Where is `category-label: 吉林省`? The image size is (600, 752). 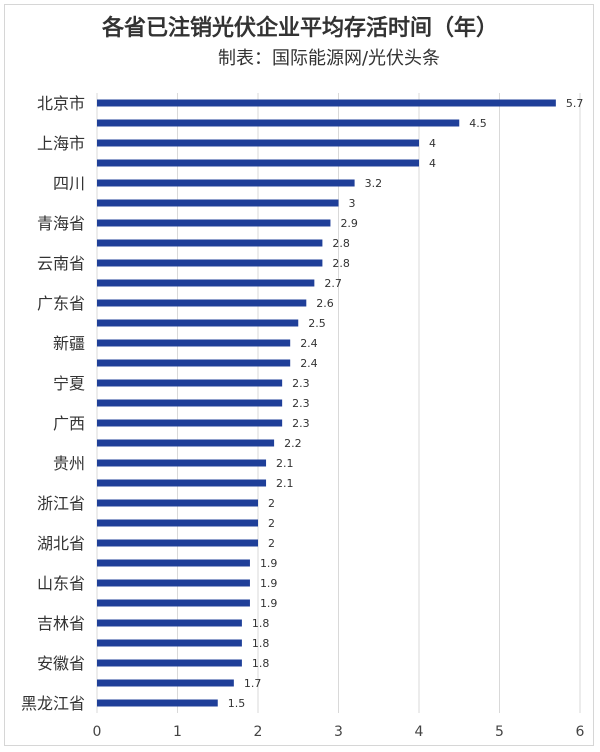
category-label: 吉林省 is located at coordinates (61, 623).